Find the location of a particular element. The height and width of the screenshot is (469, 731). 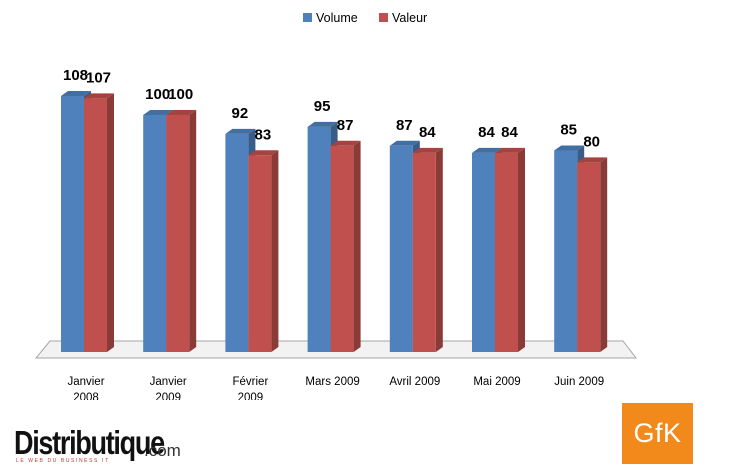

data-label-volume: 92 is located at coordinates (240, 113).